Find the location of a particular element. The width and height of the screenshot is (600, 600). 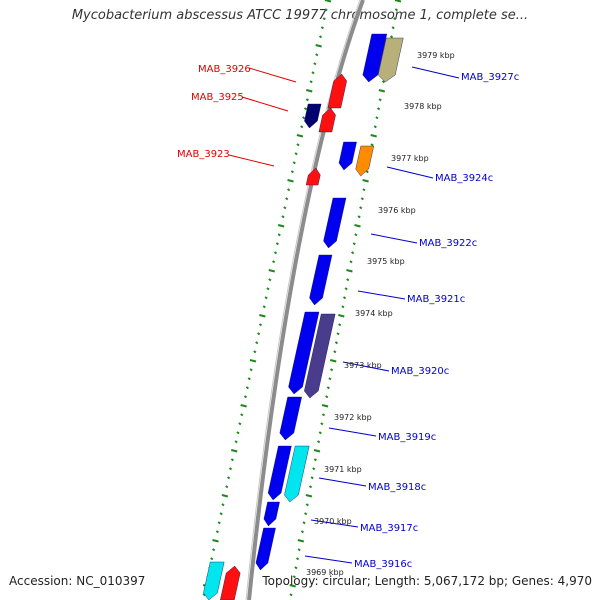

gene-mab3919c-arrow is located at coordinates (290, 418).